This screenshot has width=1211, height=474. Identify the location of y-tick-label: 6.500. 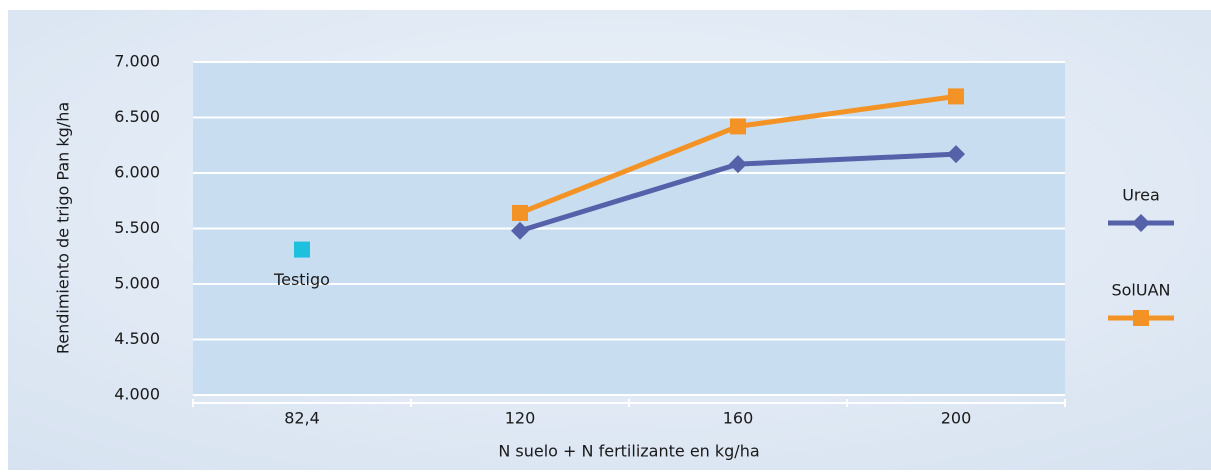
(137, 116).